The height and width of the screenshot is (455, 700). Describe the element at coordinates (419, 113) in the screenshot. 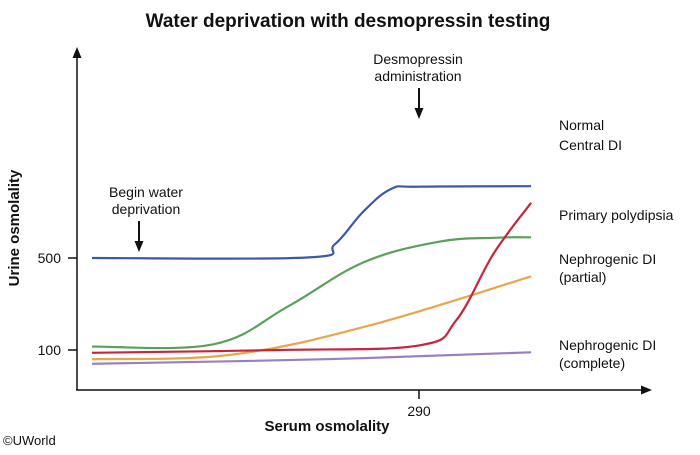

I see `annotation-arrowhead-desmopressin` at that location.